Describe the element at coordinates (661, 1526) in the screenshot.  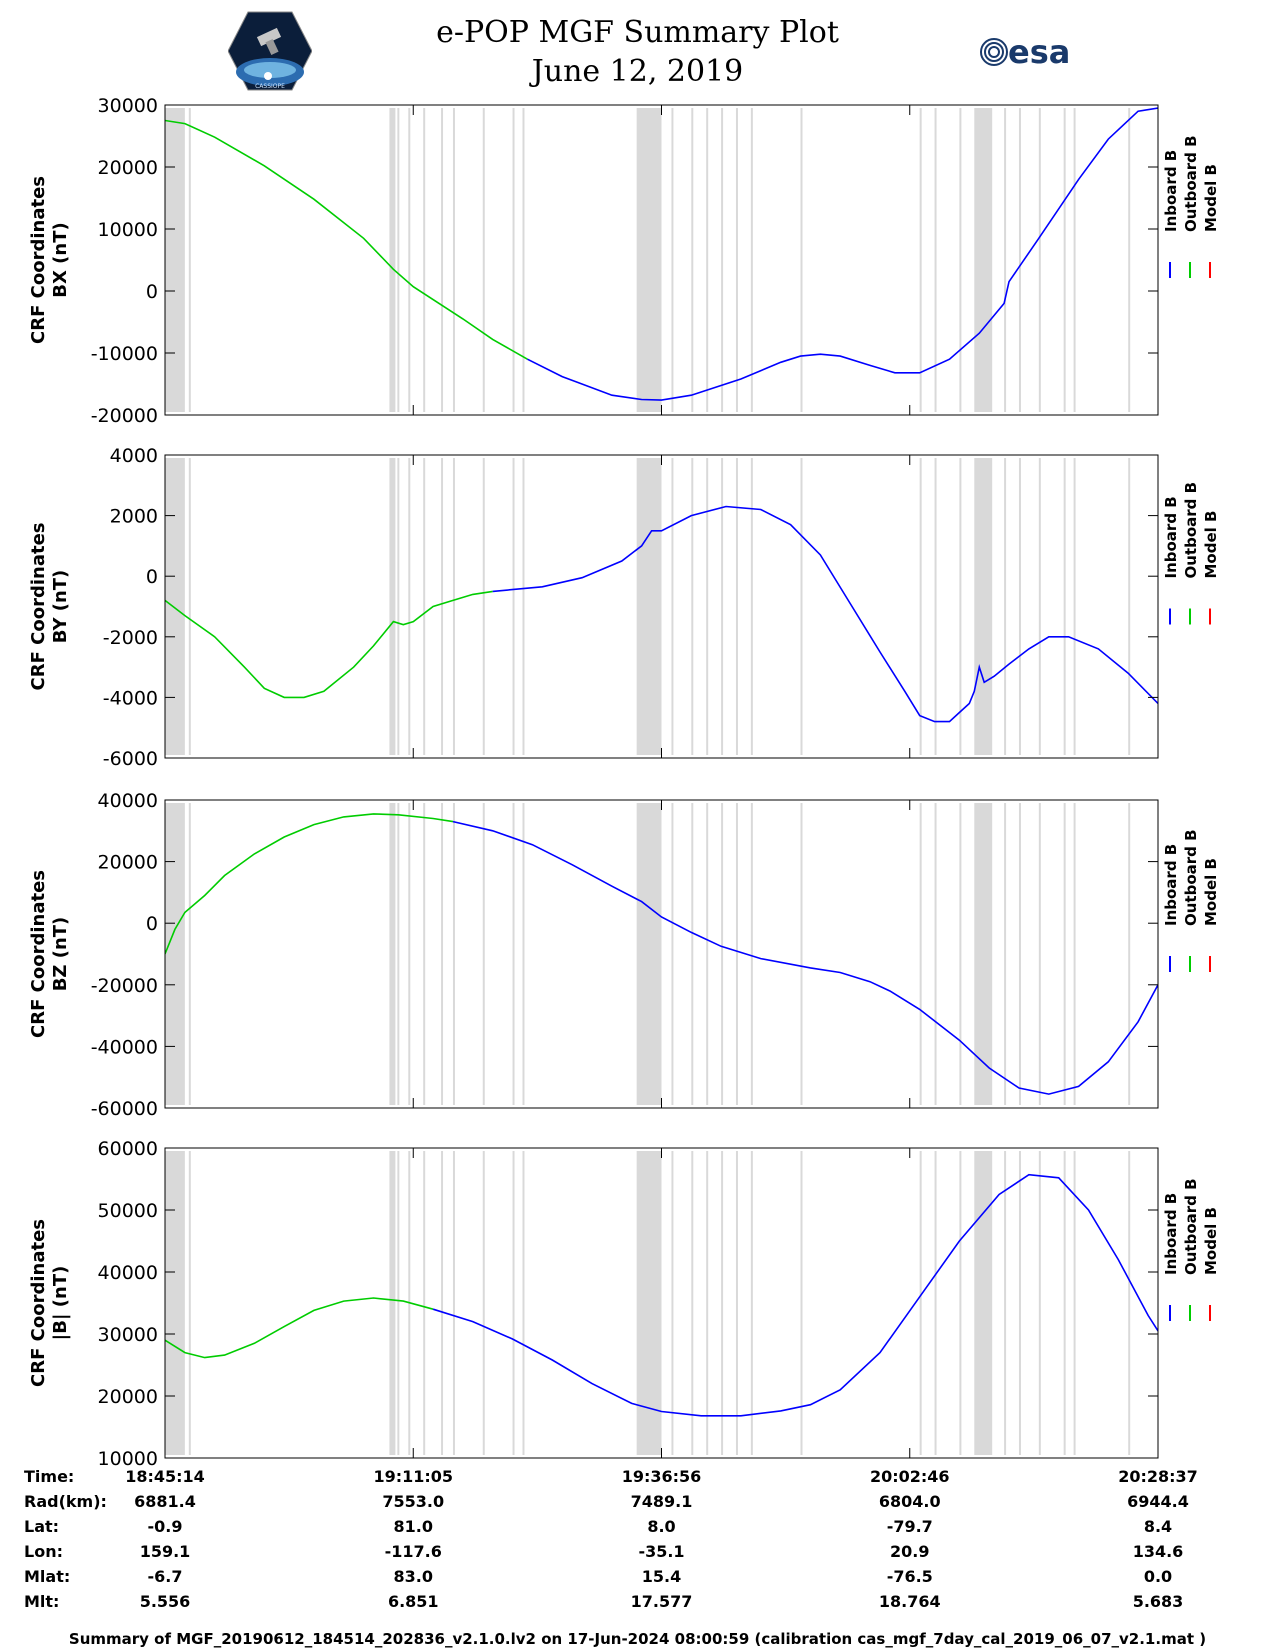
I see `ephemeris-value: 8.0` at that location.